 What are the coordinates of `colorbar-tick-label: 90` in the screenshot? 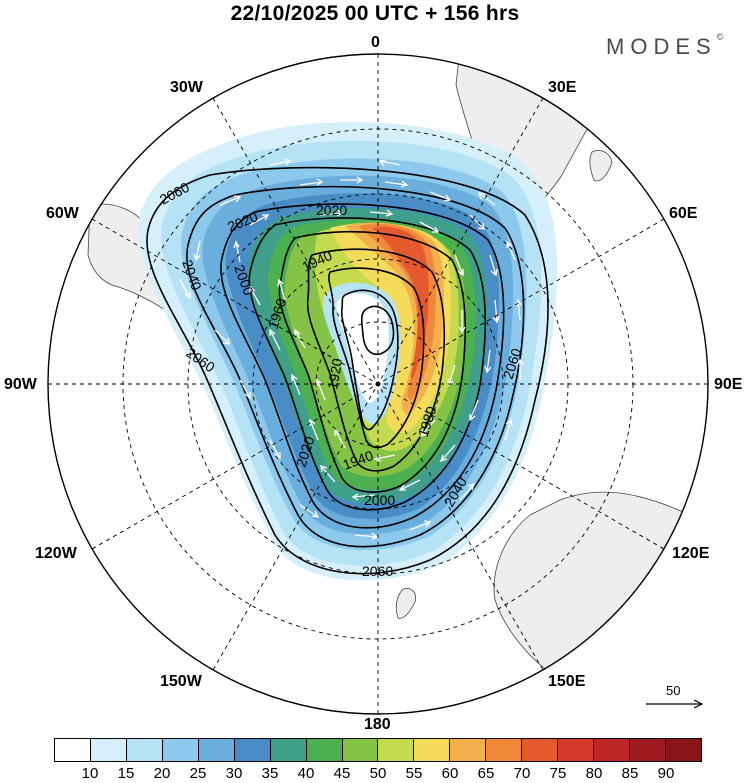 It's located at (666, 773).